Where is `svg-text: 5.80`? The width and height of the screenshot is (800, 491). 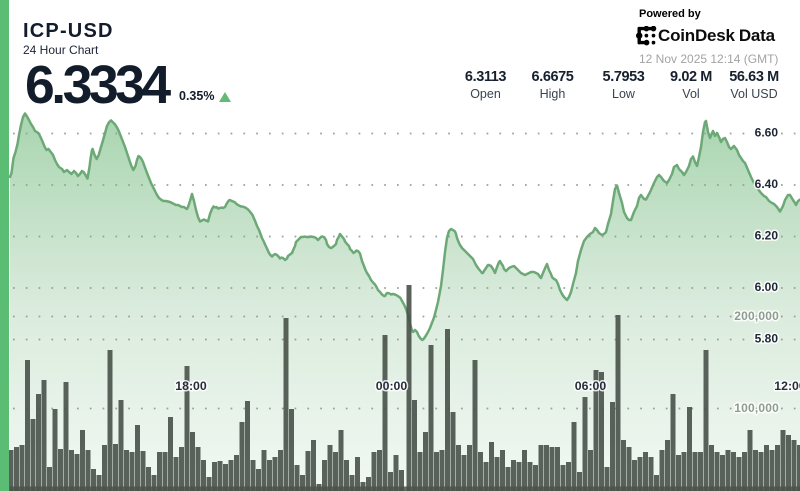 svg-text: 5.80 is located at coordinates (767, 339).